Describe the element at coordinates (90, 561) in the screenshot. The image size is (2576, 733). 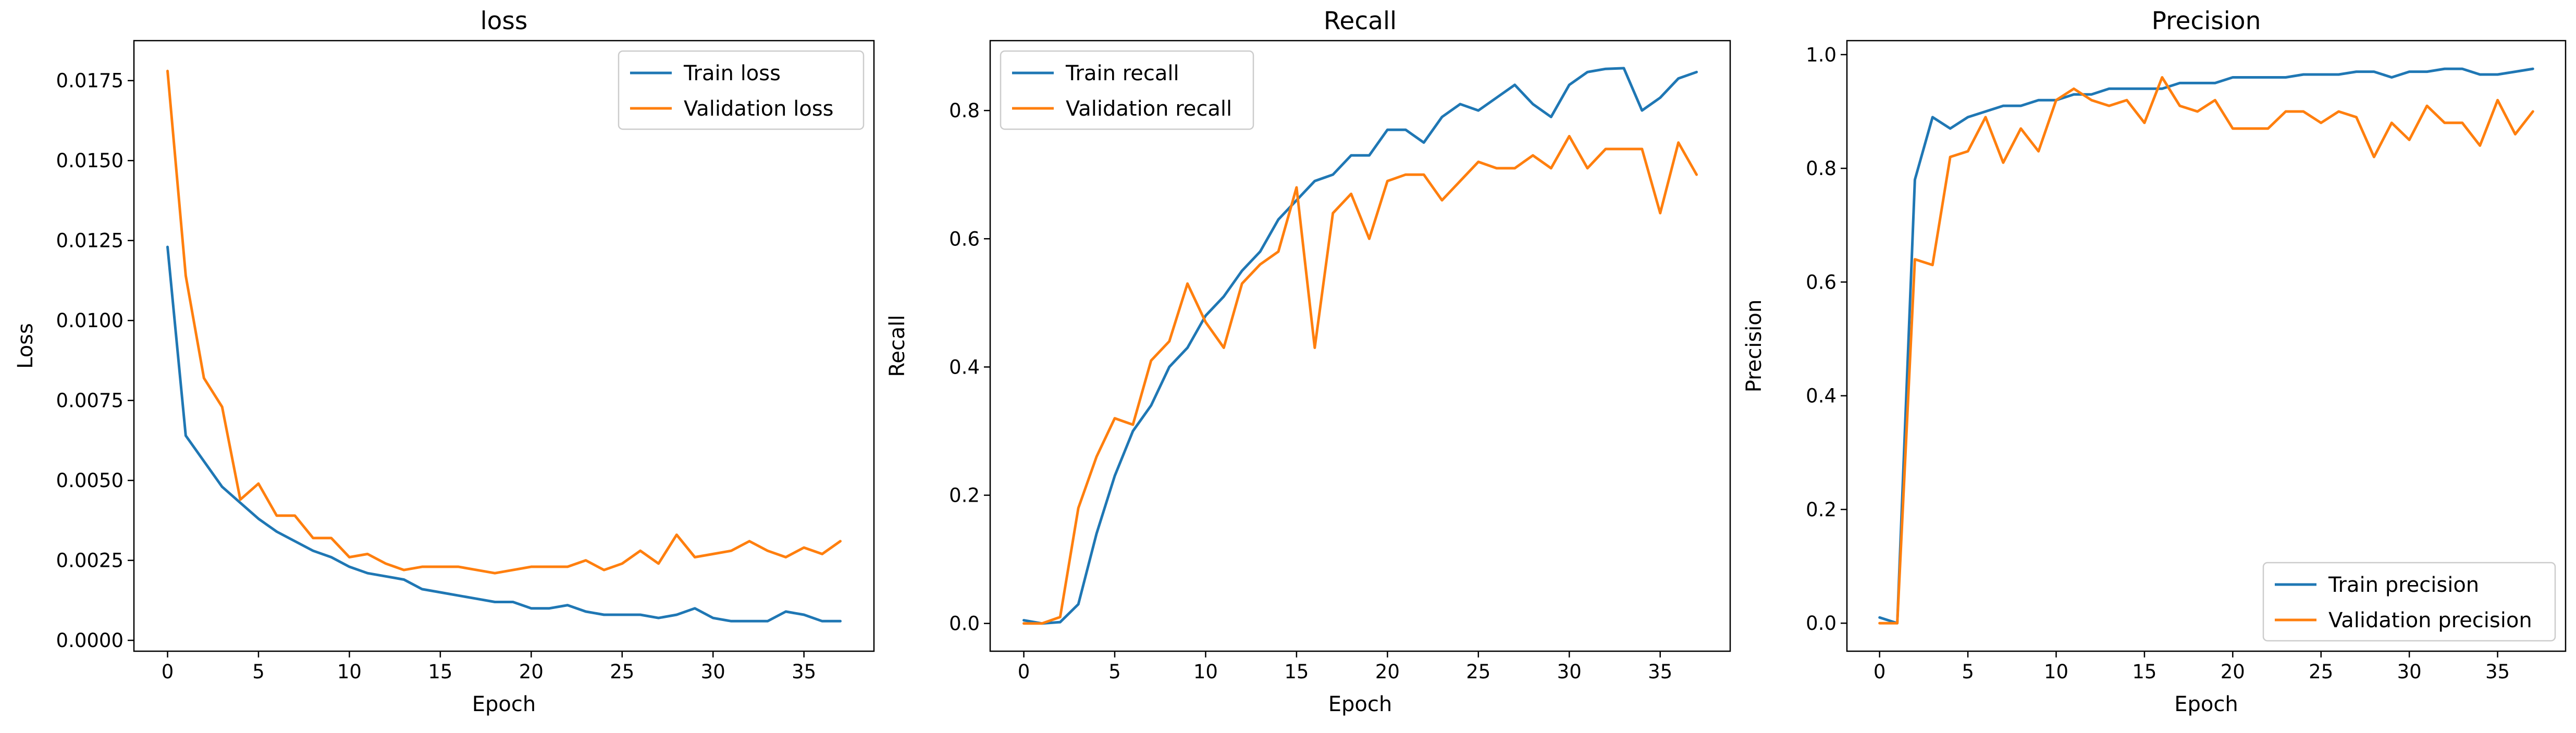
I see `y-tick-label: 0.0025` at that location.